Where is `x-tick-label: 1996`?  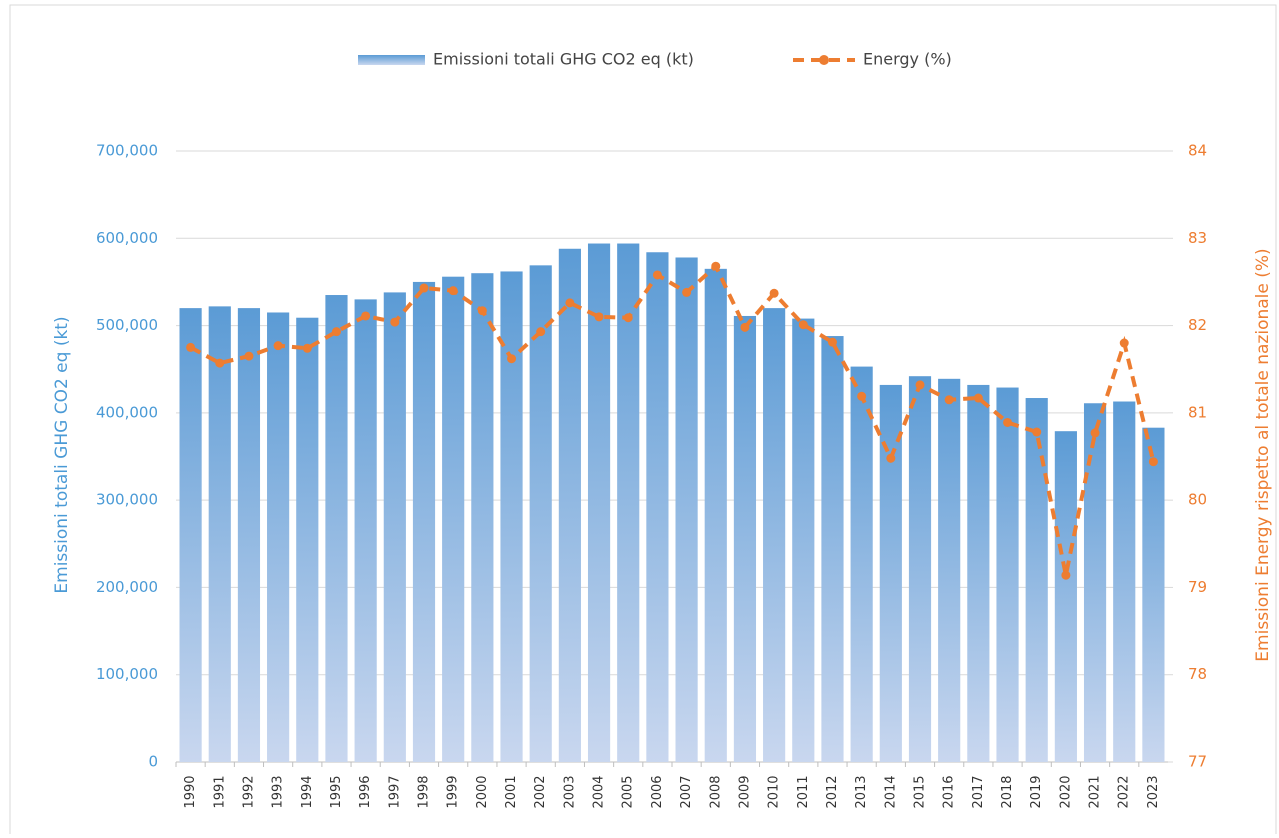
x-tick-label: 1996 is located at coordinates (365, 791).